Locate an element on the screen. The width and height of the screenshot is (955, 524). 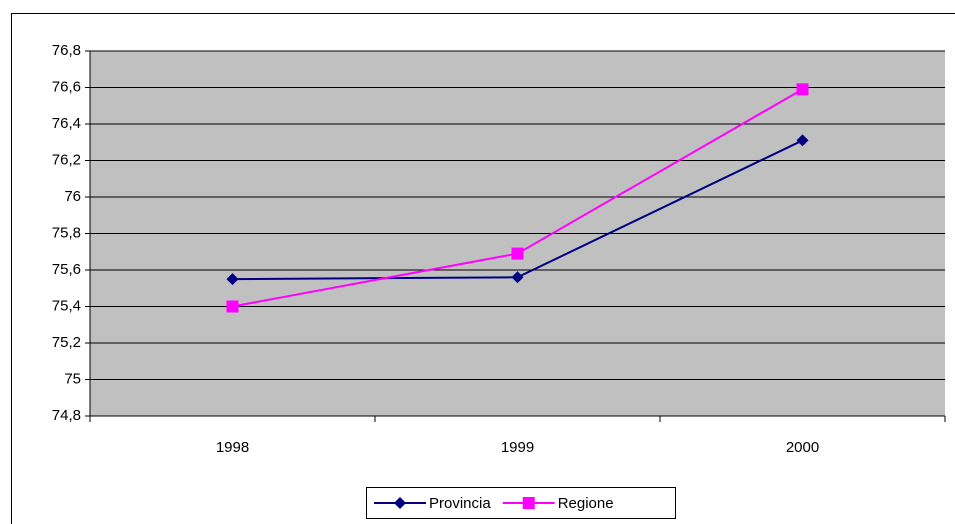
x-tick-label: 1998 is located at coordinates (232, 447).